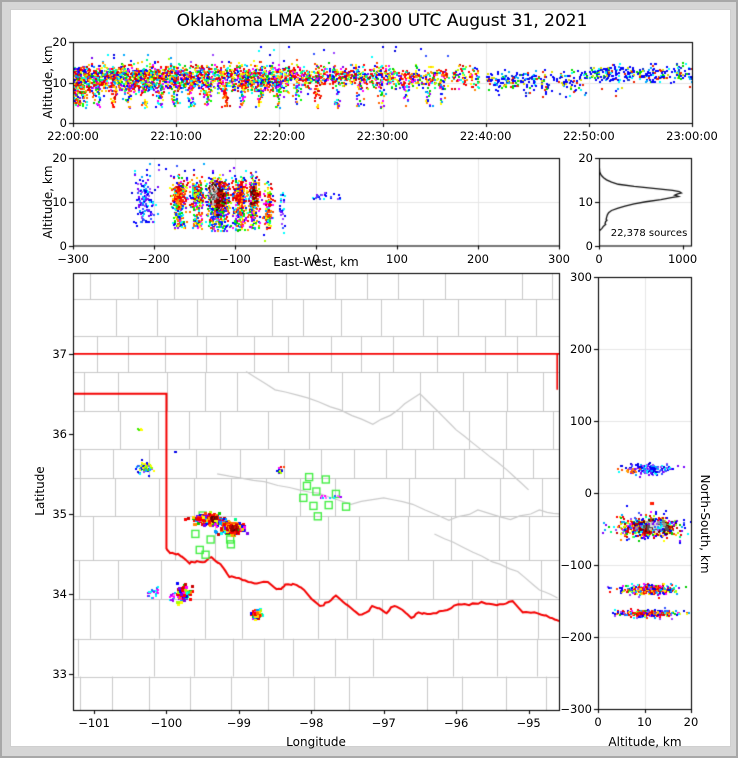 This screenshot has height=758, width=738. Describe the element at coordinates (456, 723) in the screenshot. I see `tick-label: −96` at that location.